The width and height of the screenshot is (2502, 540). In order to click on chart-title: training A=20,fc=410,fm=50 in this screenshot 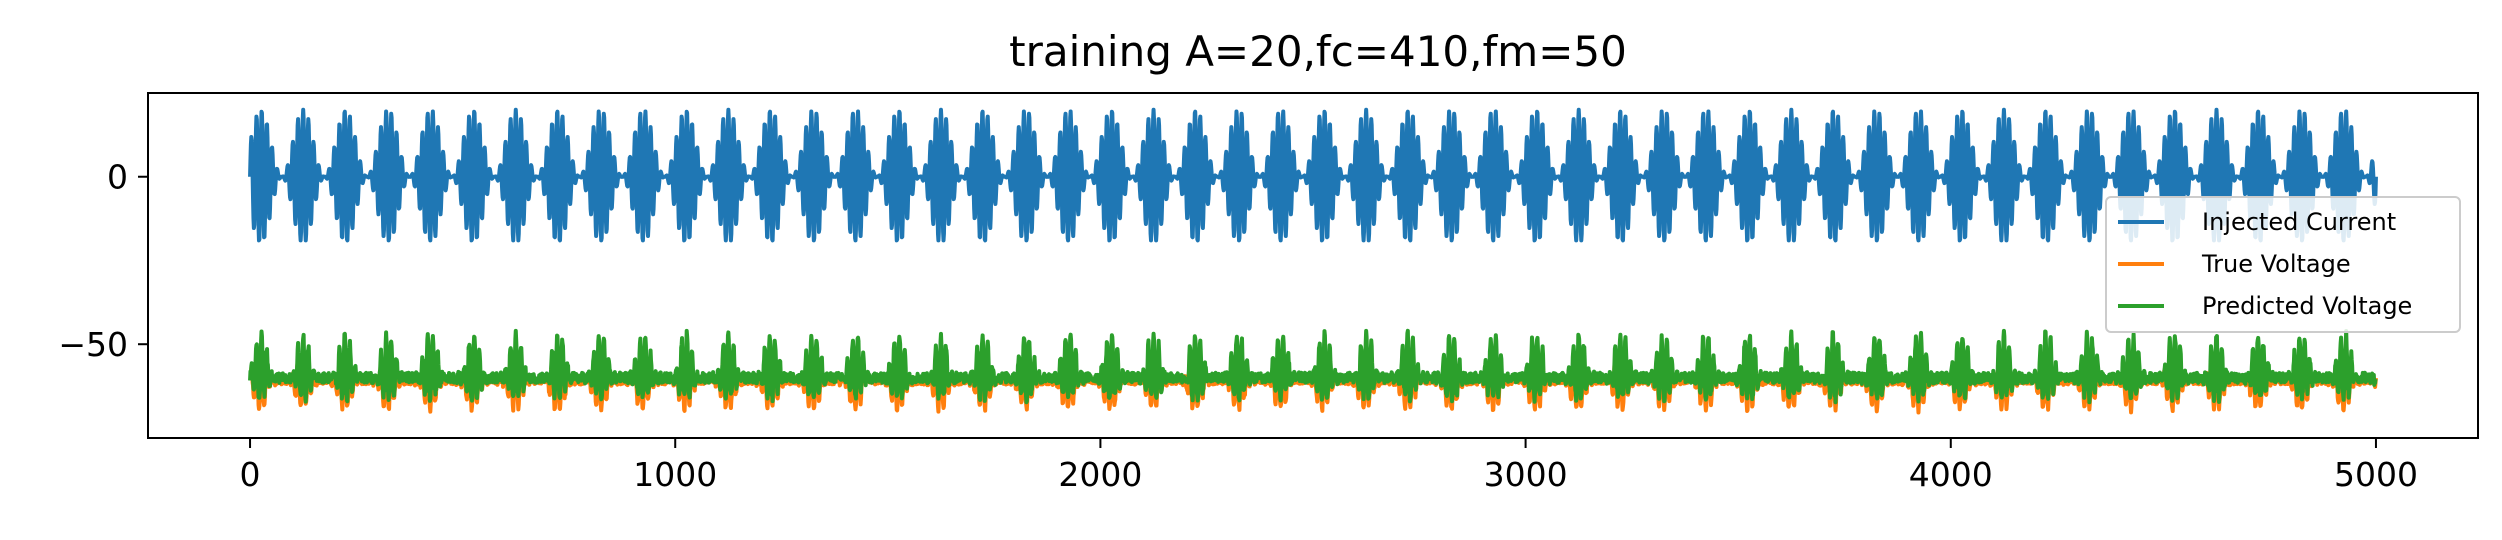, I will do `click(1318, 51)`.